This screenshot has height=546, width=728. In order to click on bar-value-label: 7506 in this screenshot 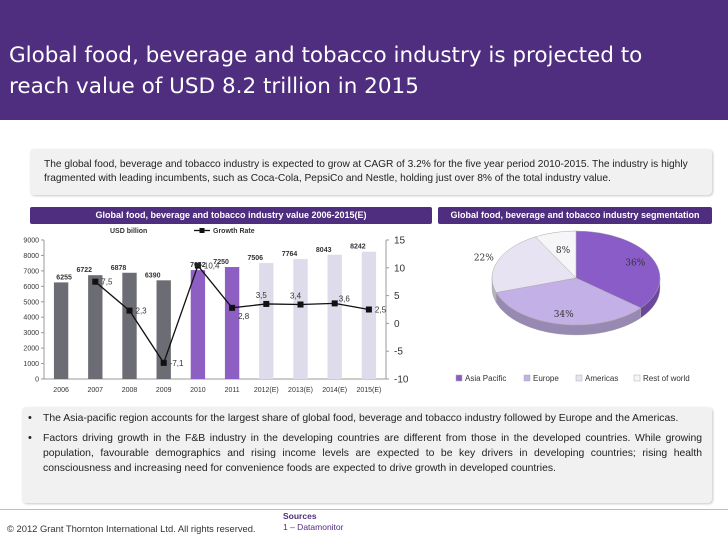, I will do `click(256, 258)`.